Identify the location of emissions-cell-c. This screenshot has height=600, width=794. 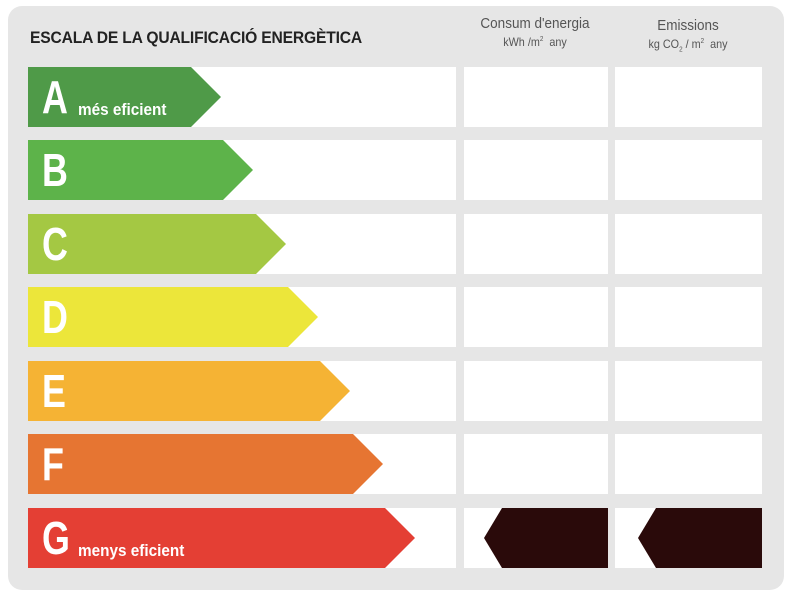
(688, 244).